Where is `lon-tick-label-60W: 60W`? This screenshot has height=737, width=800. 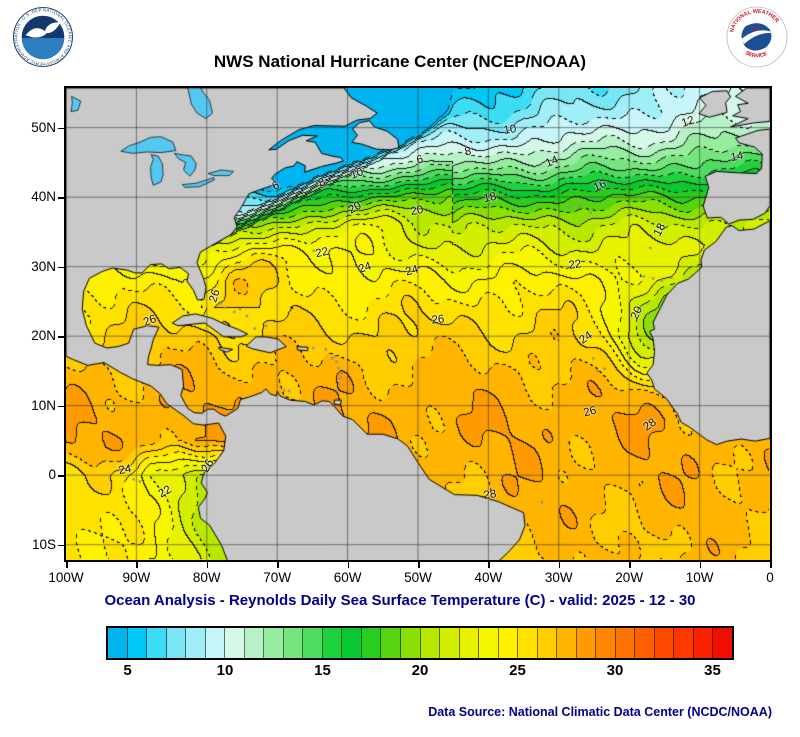 lon-tick-label-60W: 60W is located at coordinates (347, 577).